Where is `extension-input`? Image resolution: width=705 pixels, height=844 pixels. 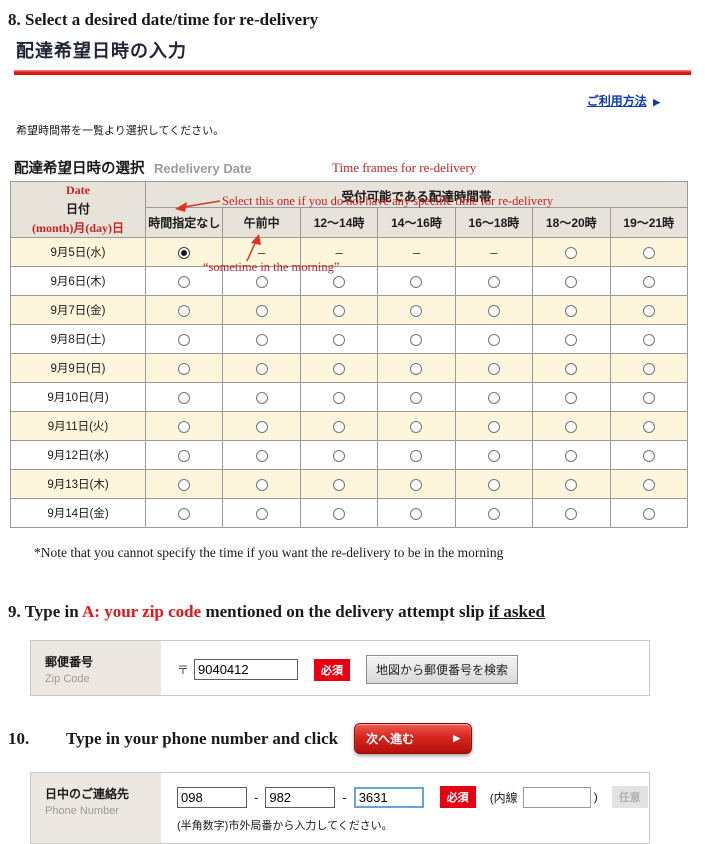
extension-input is located at coordinates (556, 797).